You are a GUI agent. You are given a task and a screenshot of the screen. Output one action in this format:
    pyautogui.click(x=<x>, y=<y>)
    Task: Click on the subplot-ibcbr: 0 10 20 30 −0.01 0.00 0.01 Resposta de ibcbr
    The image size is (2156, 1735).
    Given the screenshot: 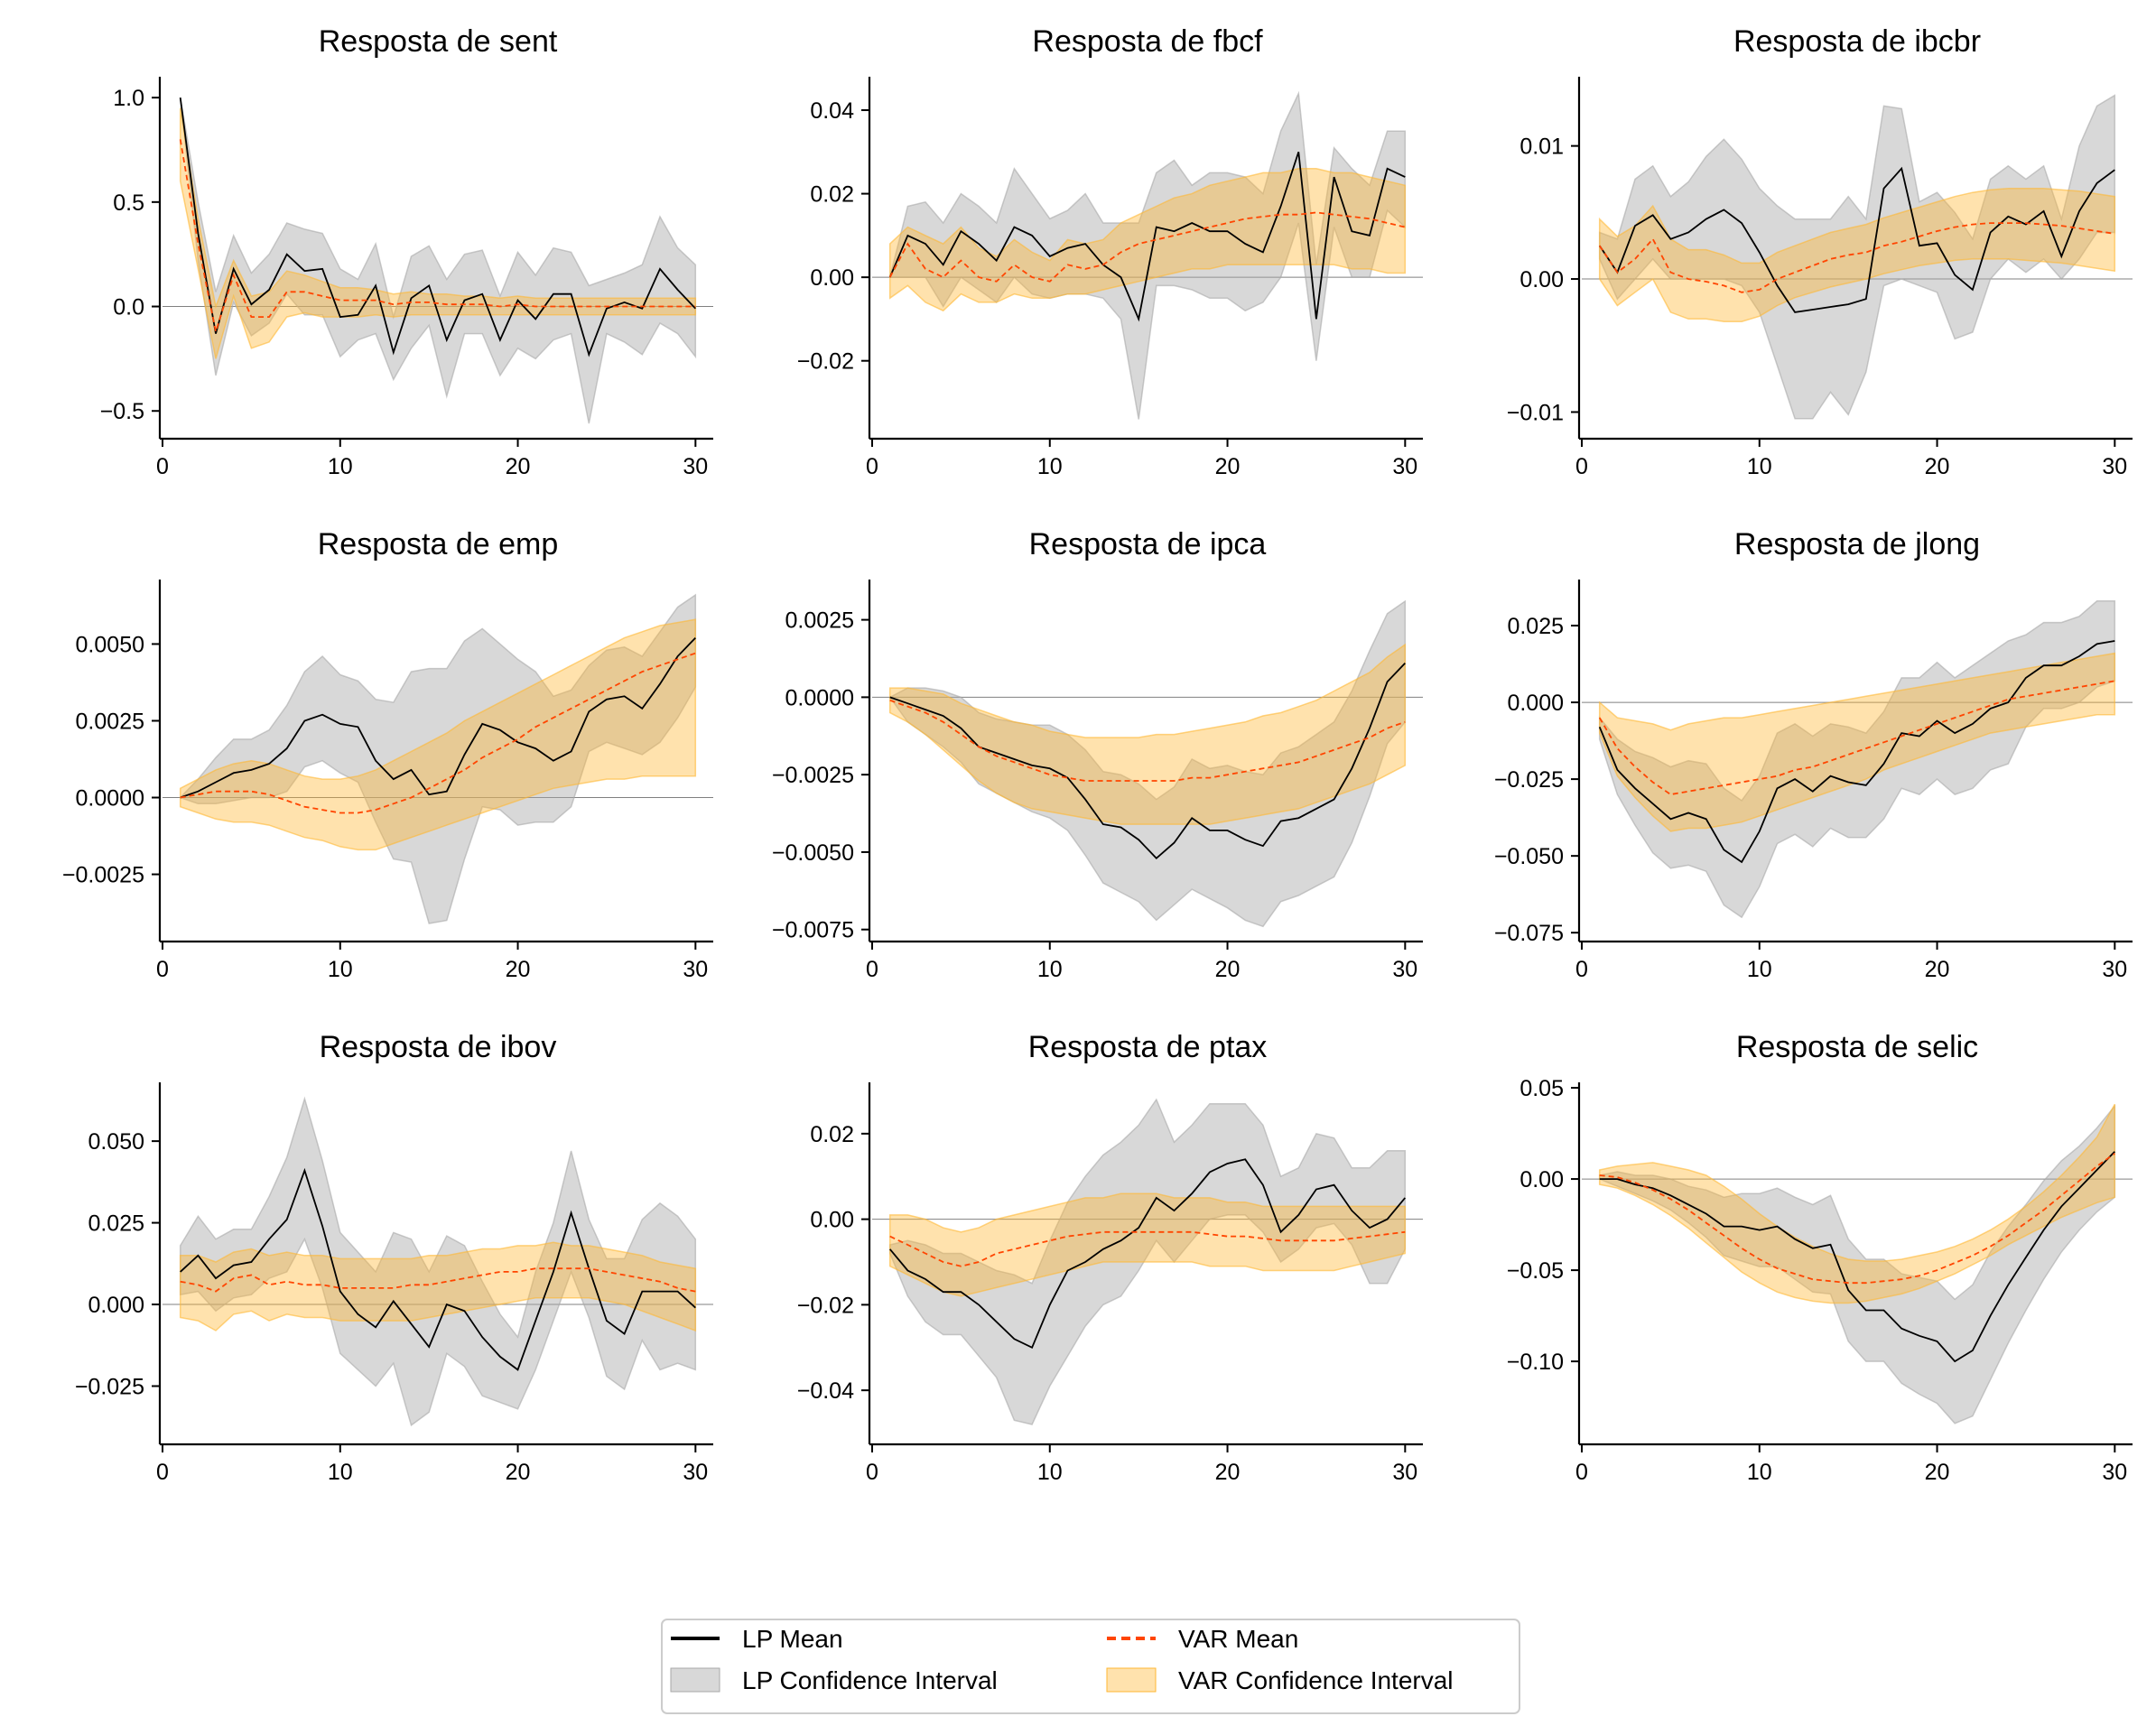 What is the action you would take?
    pyautogui.click(x=1820, y=251)
    